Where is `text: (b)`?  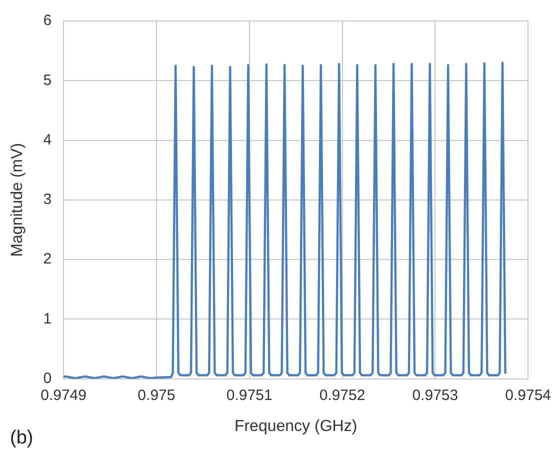
text: (b) is located at coordinates (22, 438).